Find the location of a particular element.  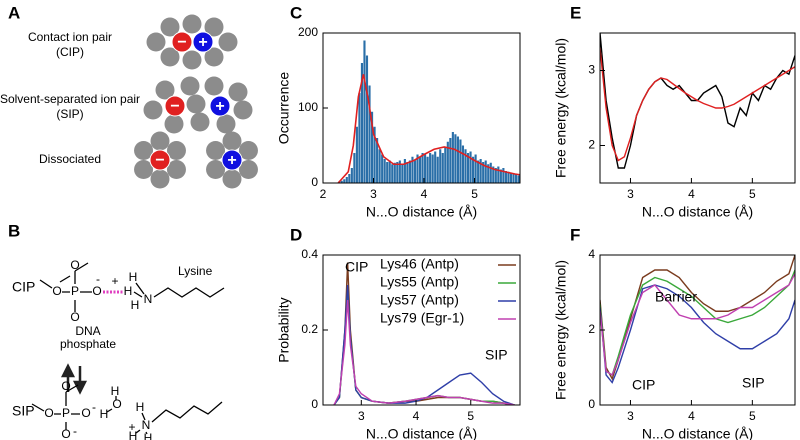

y-tick-label: 100 is located at coordinates (308, 107).